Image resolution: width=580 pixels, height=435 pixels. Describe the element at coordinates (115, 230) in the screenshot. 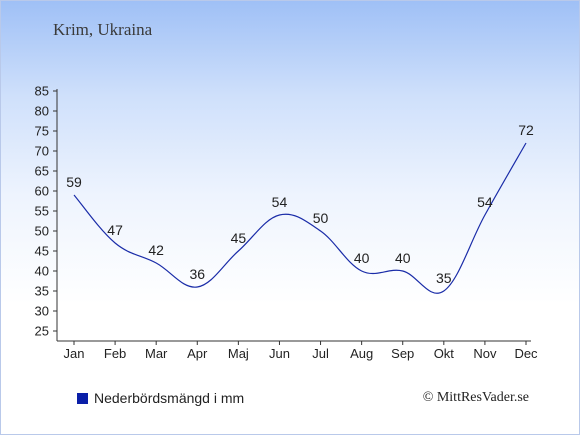

I see `data-label: 47` at that location.